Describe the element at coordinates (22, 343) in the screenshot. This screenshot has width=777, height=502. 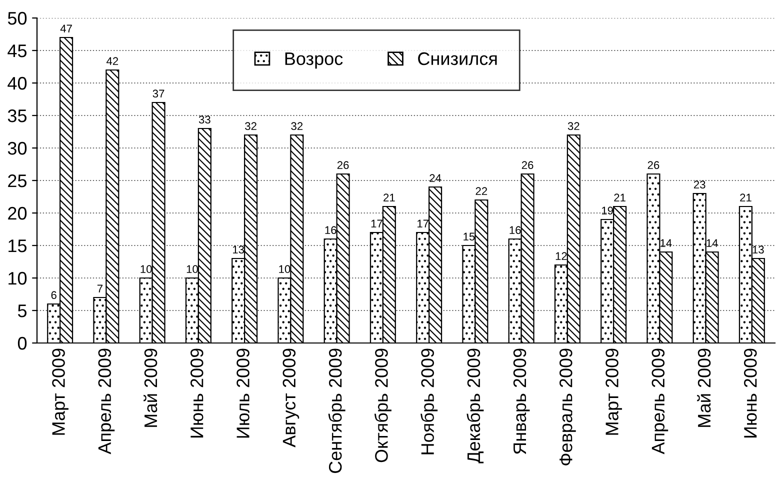
I see `y-tick-label: 0` at that location.